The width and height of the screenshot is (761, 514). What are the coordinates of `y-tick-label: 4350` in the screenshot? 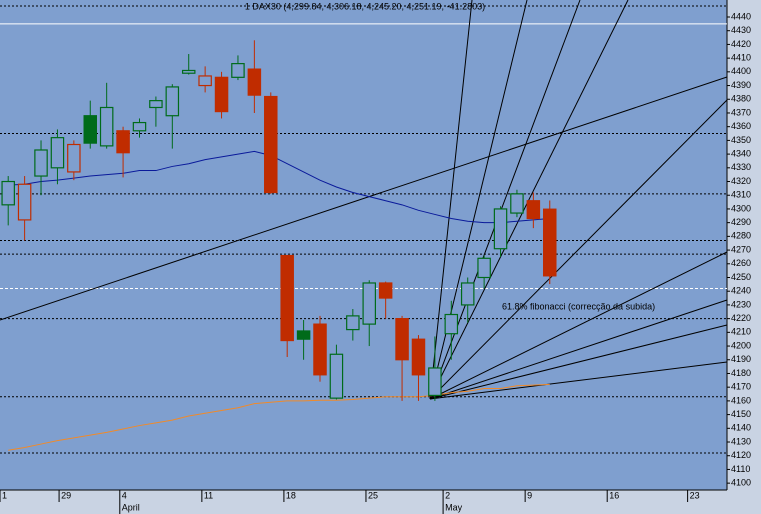 It's located at (741, 140).